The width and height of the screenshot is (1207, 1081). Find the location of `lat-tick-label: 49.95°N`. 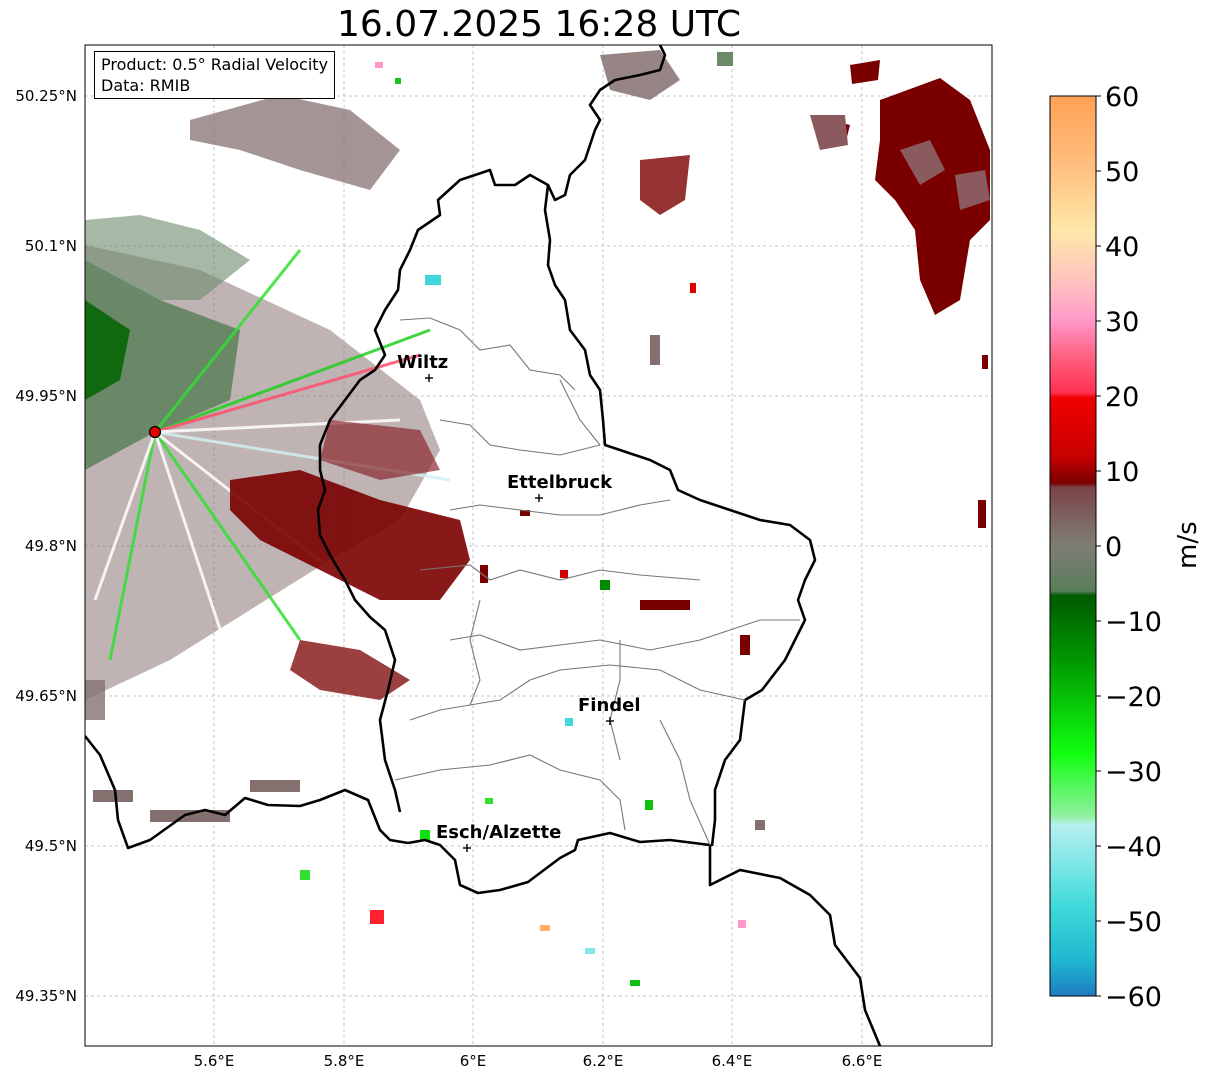

lat-tick-label: 49.95°N is located at coordinates (46, 396).